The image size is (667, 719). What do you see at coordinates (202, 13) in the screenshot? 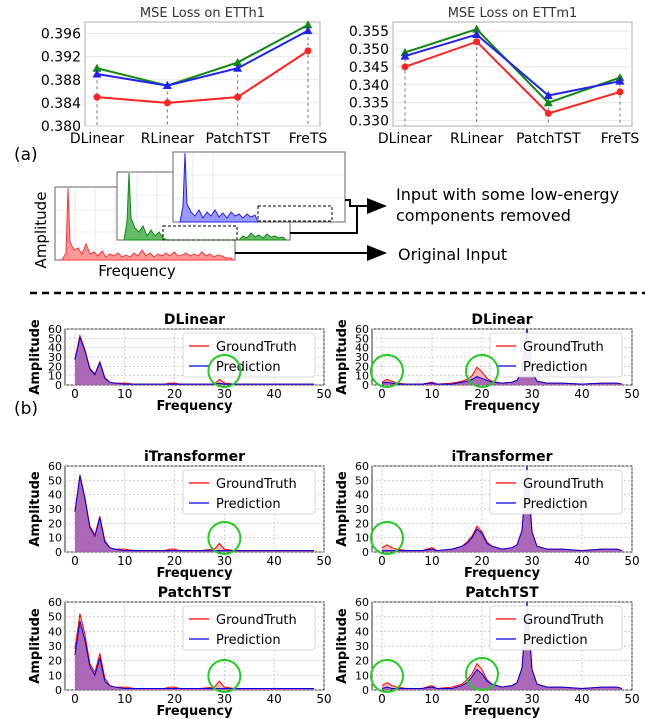
I see `chart-title: MSE Loss on ETTh1` at bounding box center [202, 13].